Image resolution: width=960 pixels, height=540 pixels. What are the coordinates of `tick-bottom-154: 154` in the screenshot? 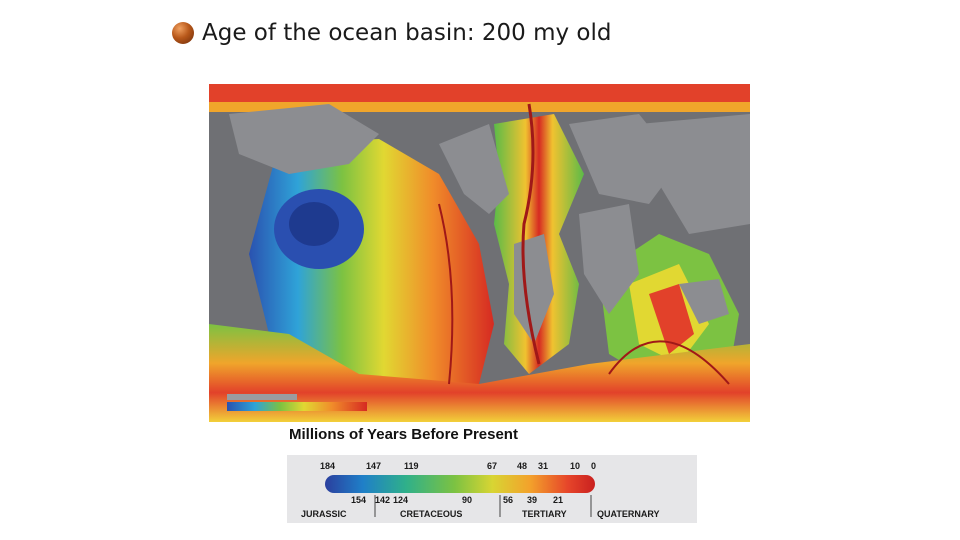 It's located at (358, 500).